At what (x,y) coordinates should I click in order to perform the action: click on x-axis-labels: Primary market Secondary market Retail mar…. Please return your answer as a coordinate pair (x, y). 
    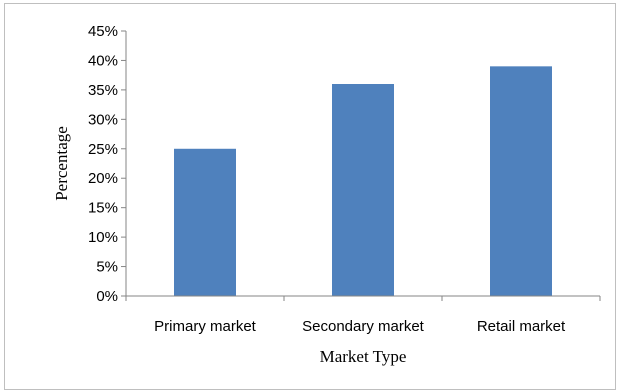
    Looking at the image, I should click on (363, 315).